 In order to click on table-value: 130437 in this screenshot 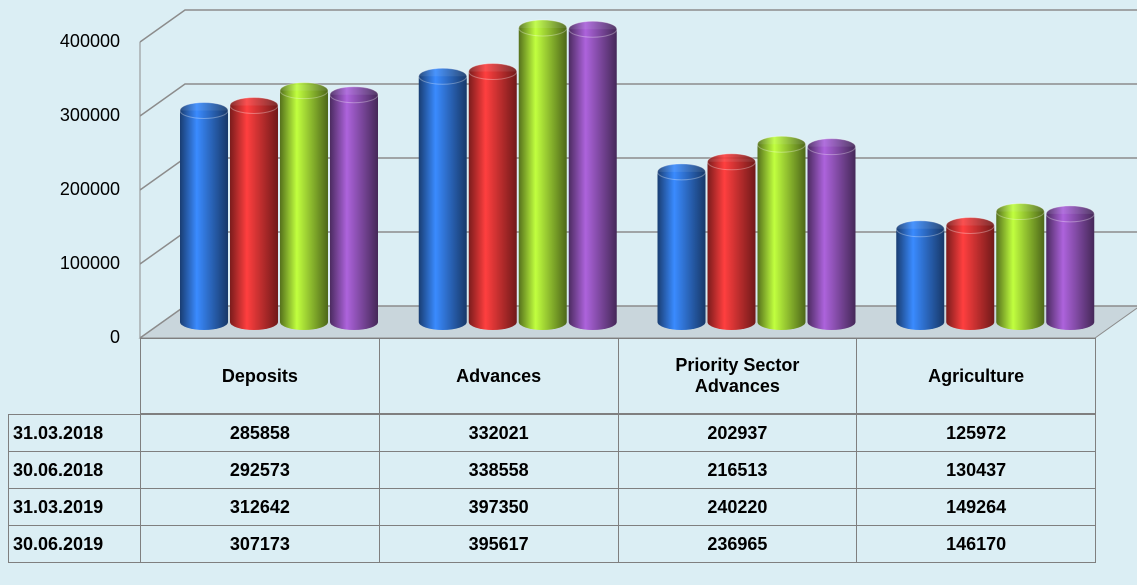, I will do `click(976, 470)`.